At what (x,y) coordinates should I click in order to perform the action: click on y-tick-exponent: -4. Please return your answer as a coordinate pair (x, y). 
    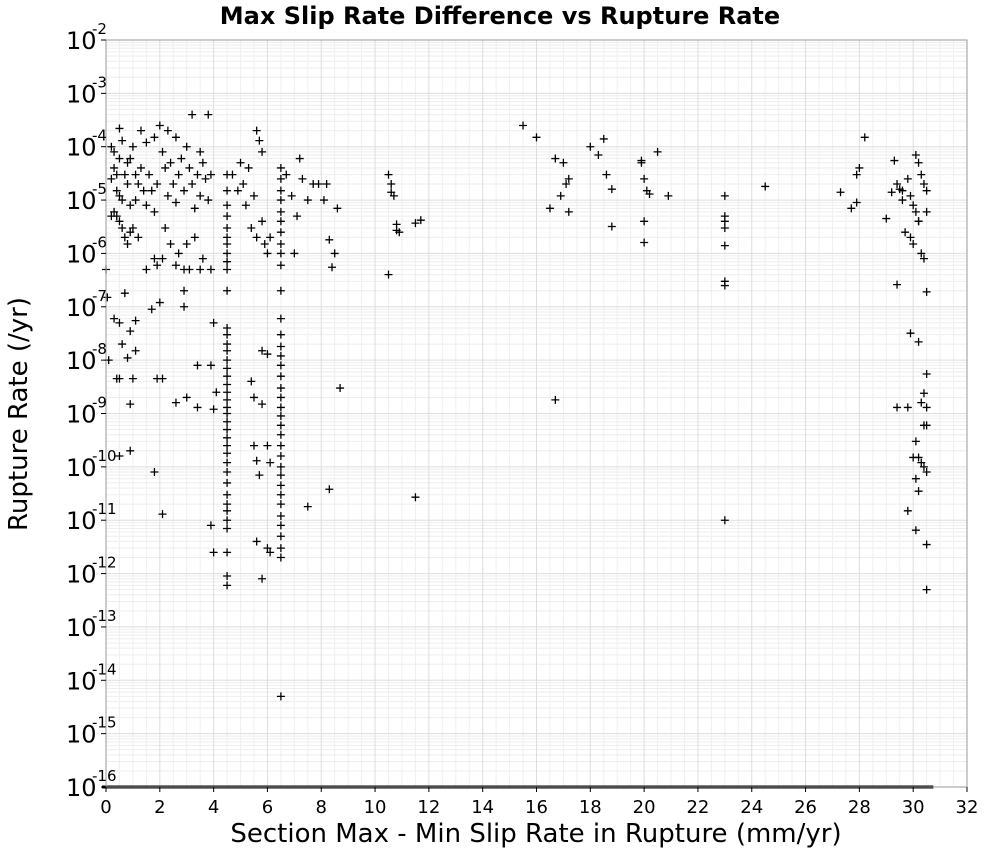
    Looking at the image, I should click on (99, 136).